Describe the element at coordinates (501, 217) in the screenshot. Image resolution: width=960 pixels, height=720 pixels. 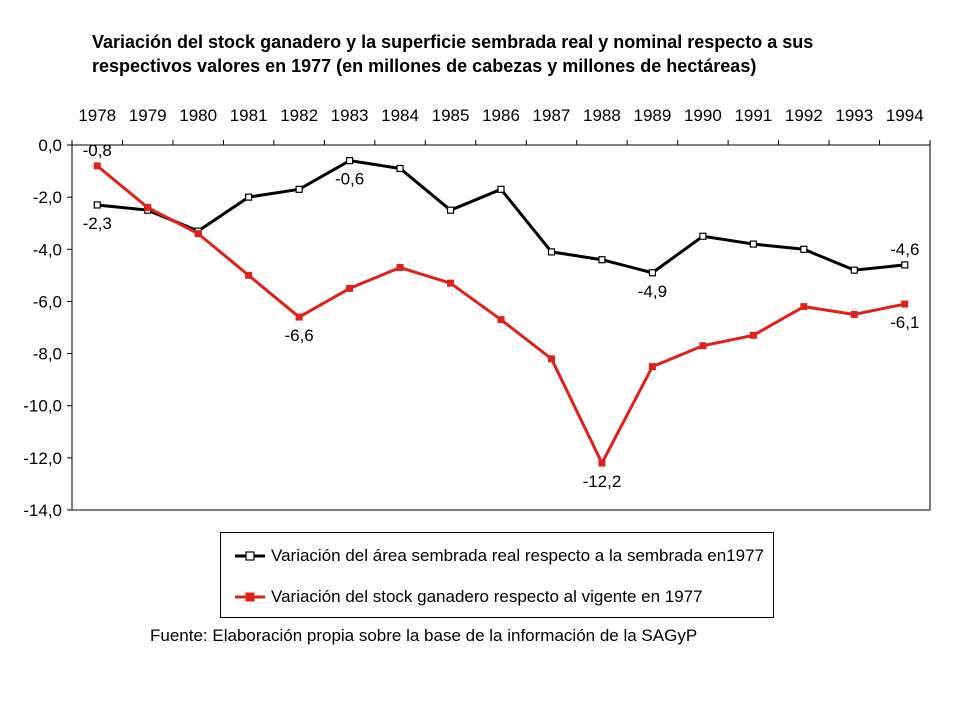
I see `series-line-area` at that location.